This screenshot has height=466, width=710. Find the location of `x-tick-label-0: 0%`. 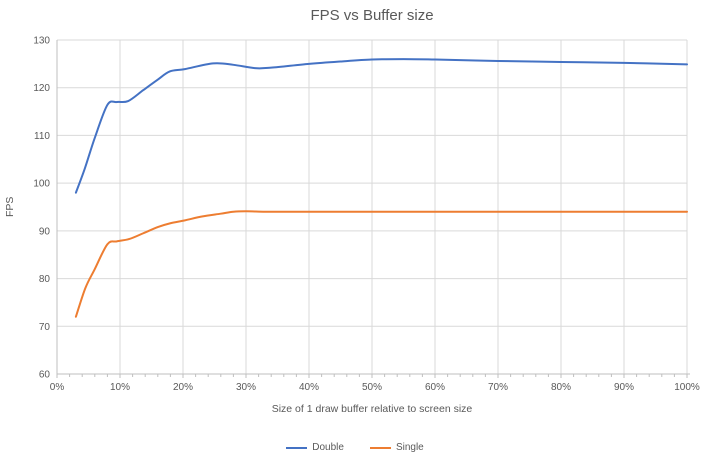

x-tick-label-0: 0% is located at coordinates (57, 387).